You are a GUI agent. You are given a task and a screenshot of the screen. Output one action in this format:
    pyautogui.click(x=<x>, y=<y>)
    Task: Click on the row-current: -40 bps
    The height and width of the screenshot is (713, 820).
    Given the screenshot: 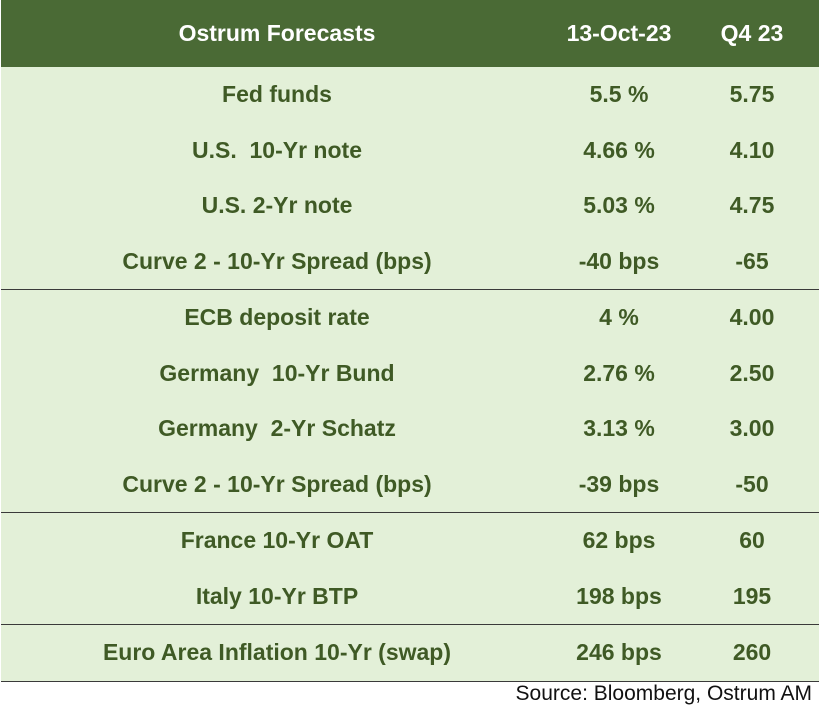 What is the action you would take?
    pyautogui.click(x=619, y=260)
    